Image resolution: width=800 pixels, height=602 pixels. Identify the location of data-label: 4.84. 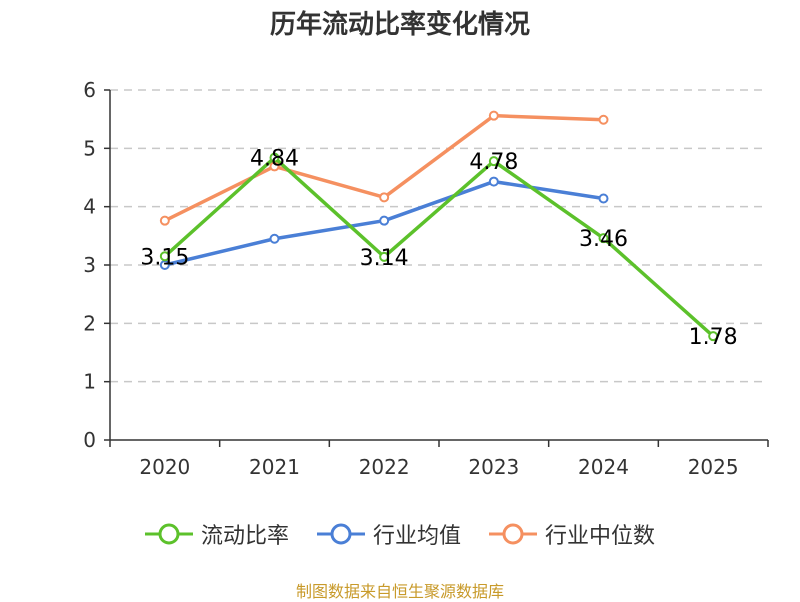
(274, 159).